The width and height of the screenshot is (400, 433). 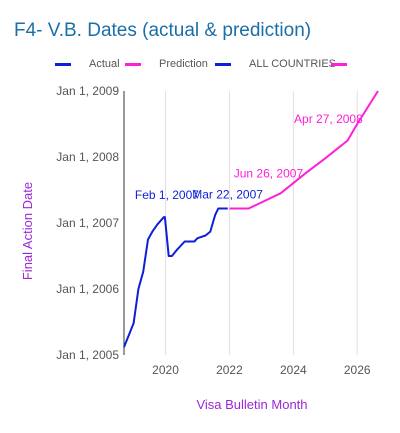 I want to click on y-tick-label-2: Jan 1, 2007, so click(x=87, y=223).